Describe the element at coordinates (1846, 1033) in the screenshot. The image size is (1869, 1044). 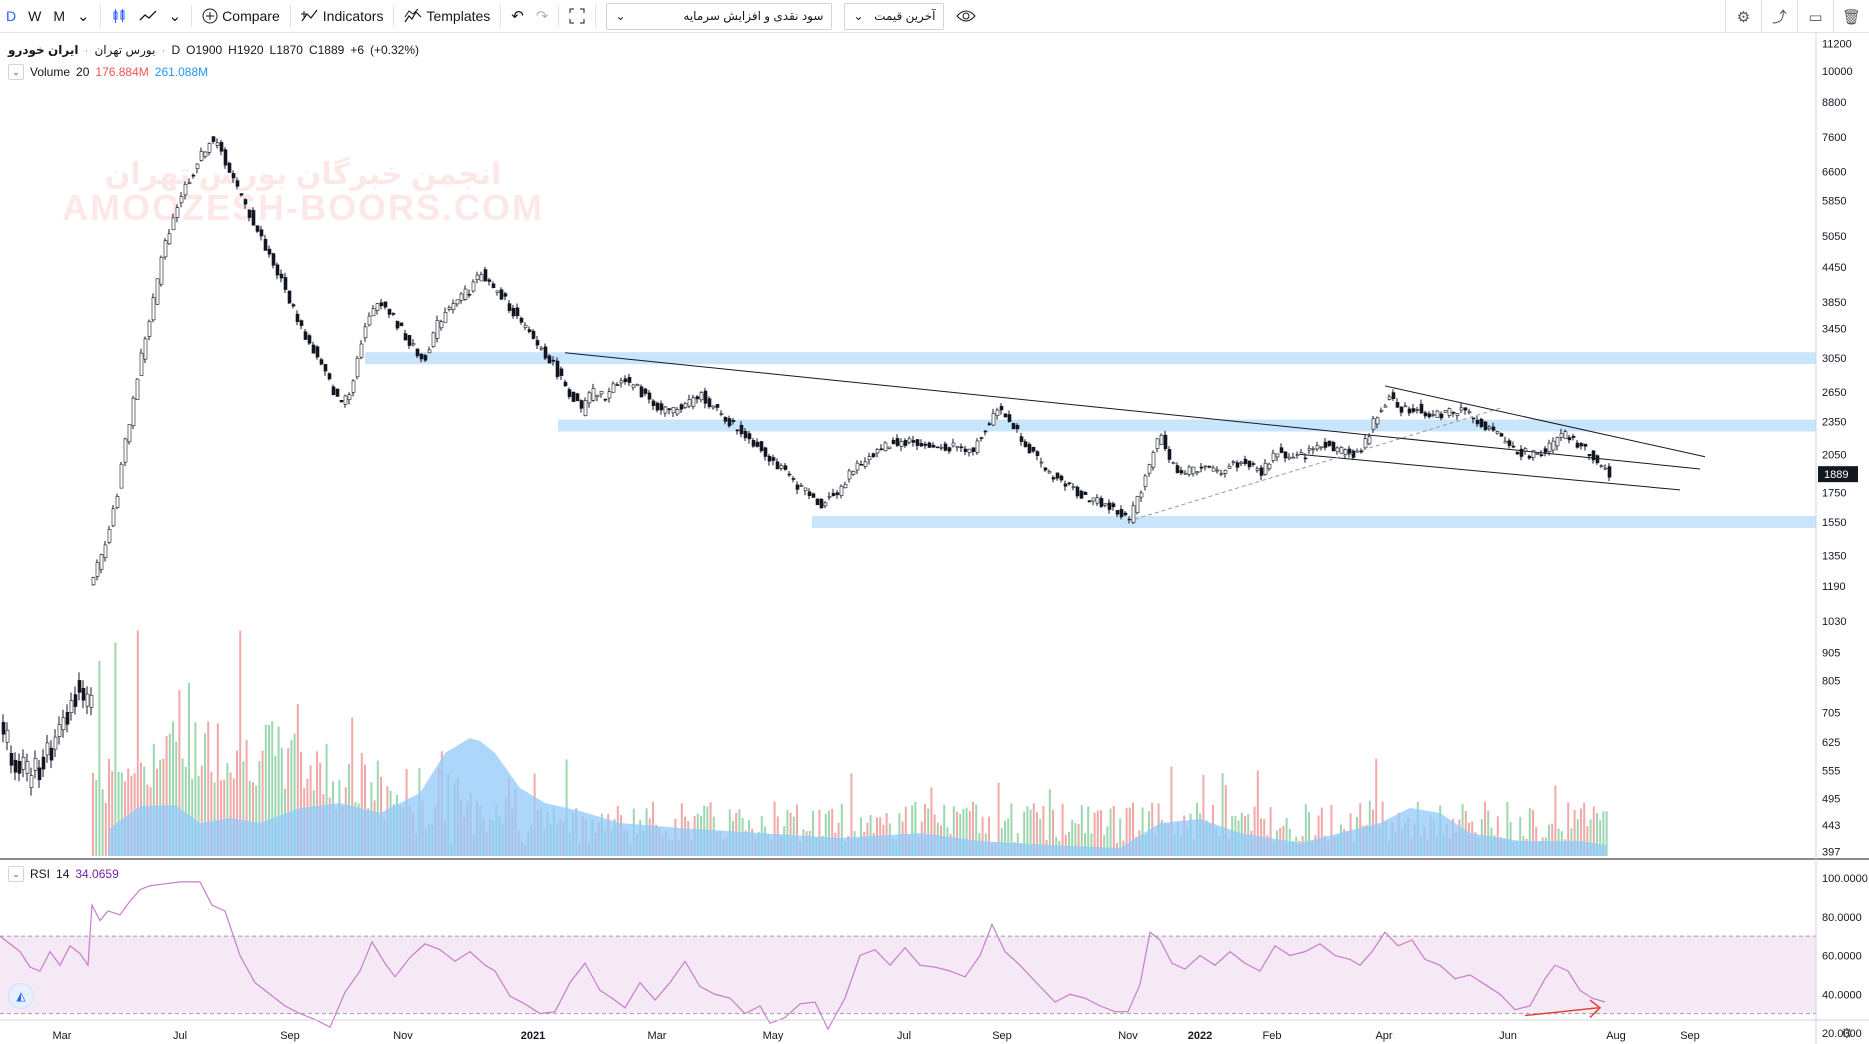
I see `time-axis-settings-button: ⚙` at that location.